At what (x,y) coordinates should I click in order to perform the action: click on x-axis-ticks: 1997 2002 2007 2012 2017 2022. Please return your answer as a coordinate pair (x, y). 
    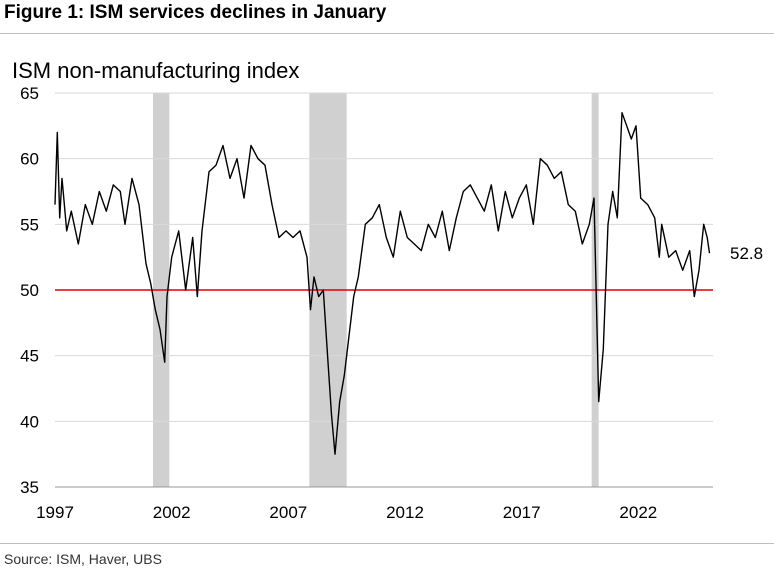
    Looking at the image, I should click on (374, 504).